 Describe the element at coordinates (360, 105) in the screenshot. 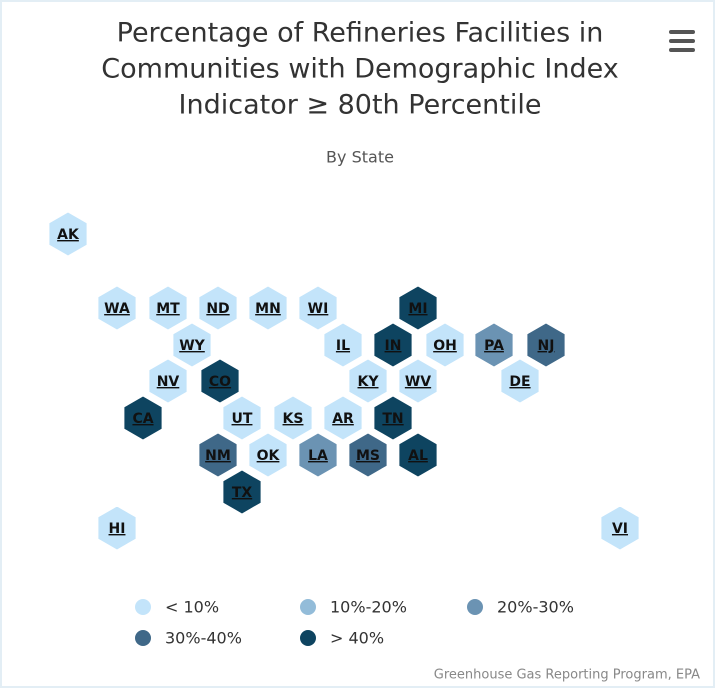

I see `chart-title: Indicator ≥ 80th Percentile` at that location.